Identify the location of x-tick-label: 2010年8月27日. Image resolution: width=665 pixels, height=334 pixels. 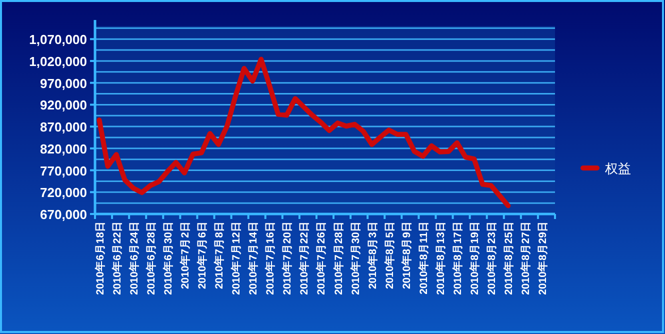
(525, 258).